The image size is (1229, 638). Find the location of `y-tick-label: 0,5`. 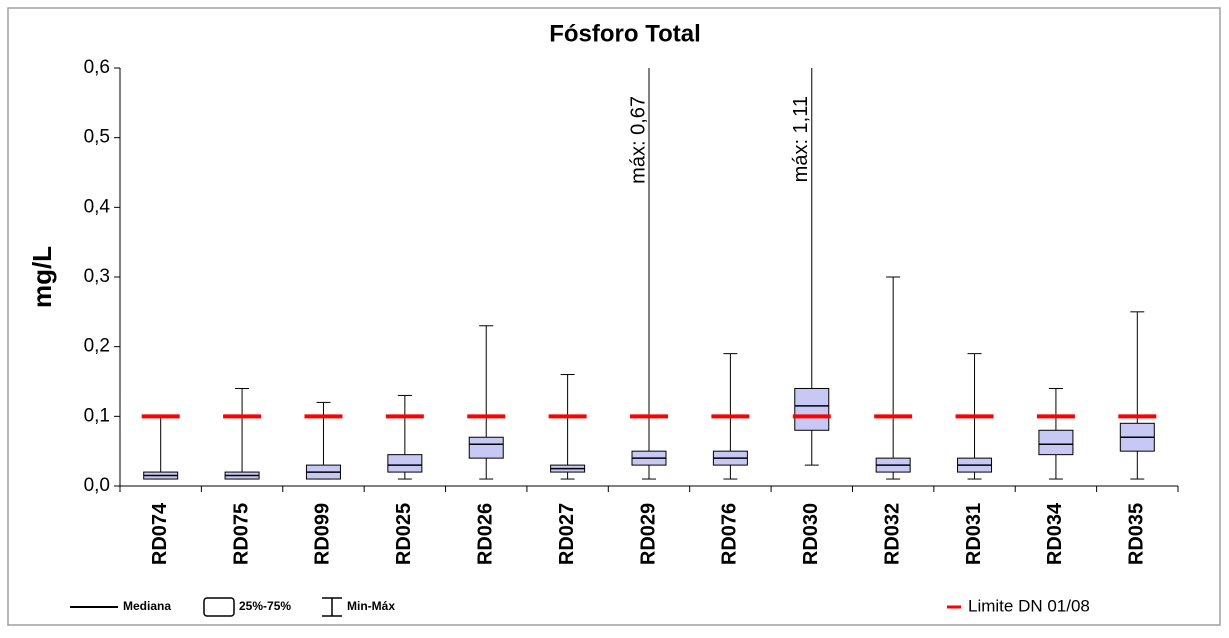

y-tick-label: 0,5 is located at coordinates (97, 137).